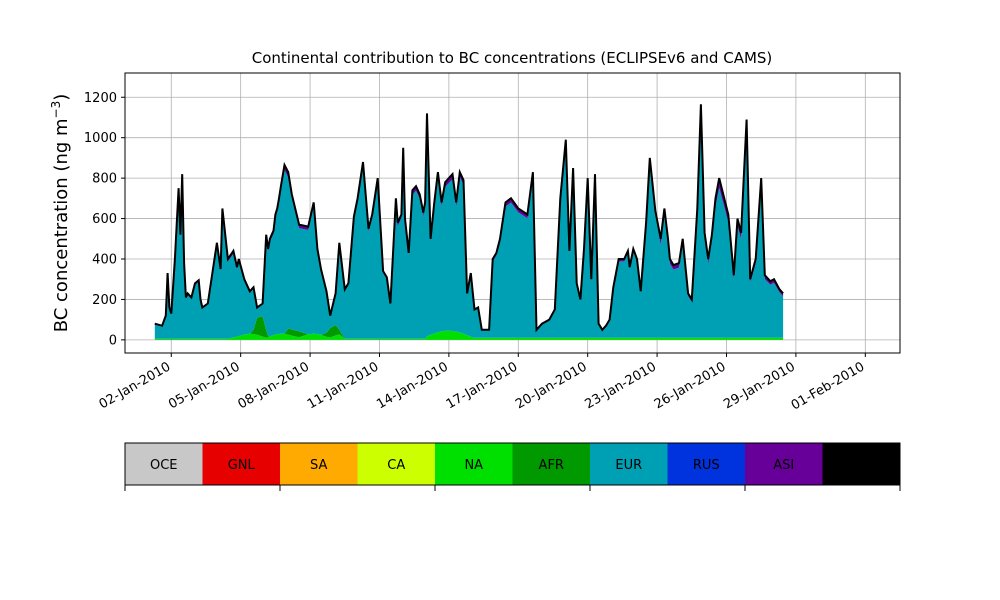  Describe the element at coordinates (690, 385) in the screenshot. I see `x-tick-label: 26-Jan-2010` at that location.